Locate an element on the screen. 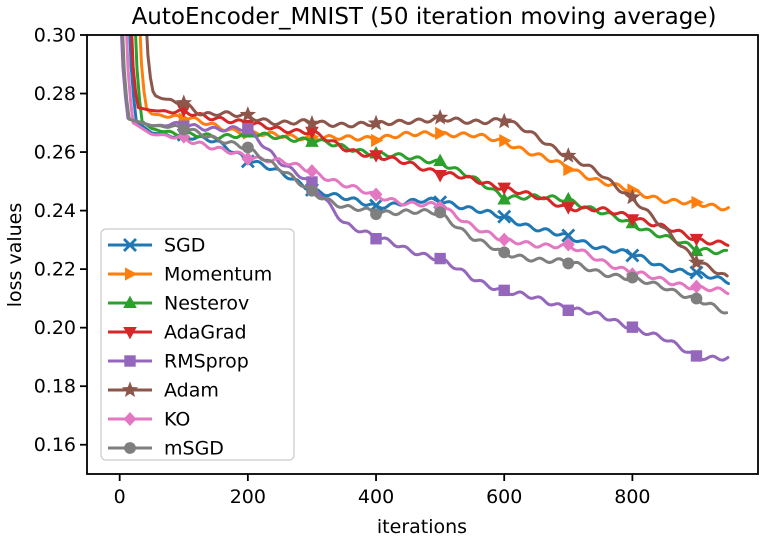 Image resolution: width=766 pixels, height=540 pixels. legend-label: RMSprop is located at coordinates (206, 362).